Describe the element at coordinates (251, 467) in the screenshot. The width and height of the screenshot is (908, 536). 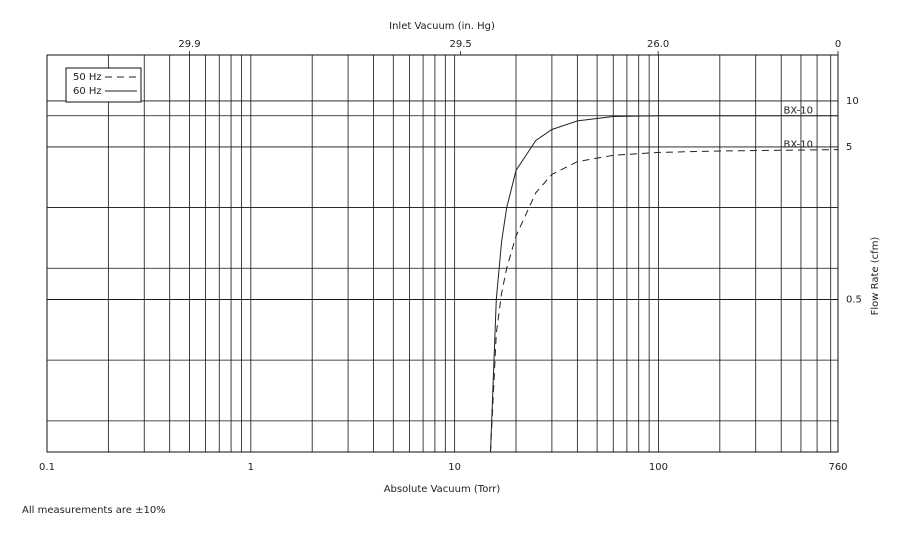
I see `x-tick-label: 1` at that location.